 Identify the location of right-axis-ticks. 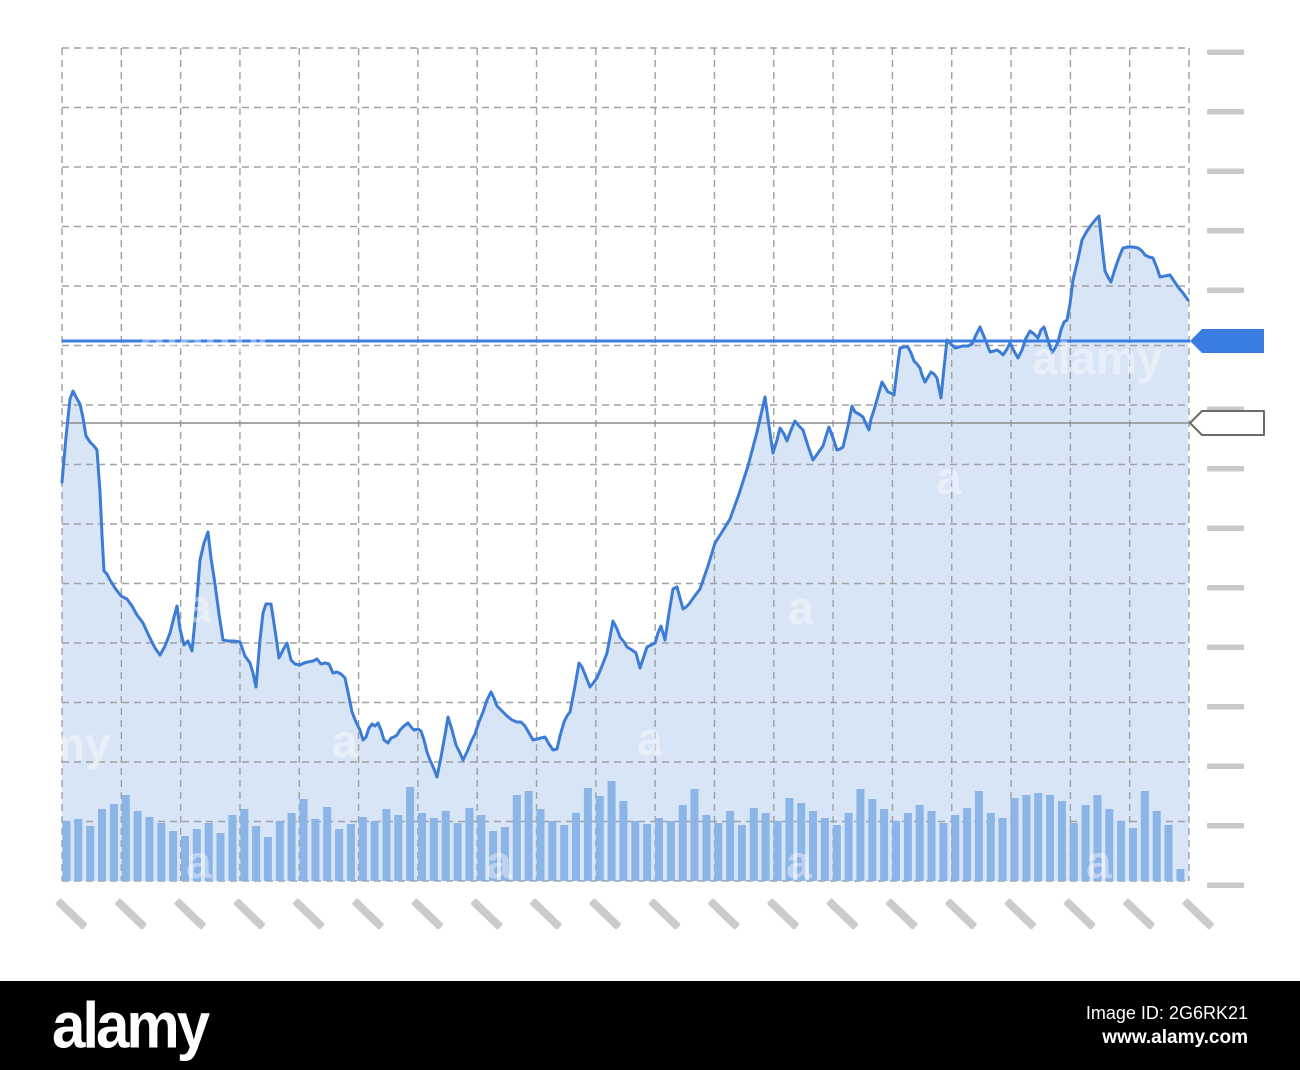
(1225, 468).